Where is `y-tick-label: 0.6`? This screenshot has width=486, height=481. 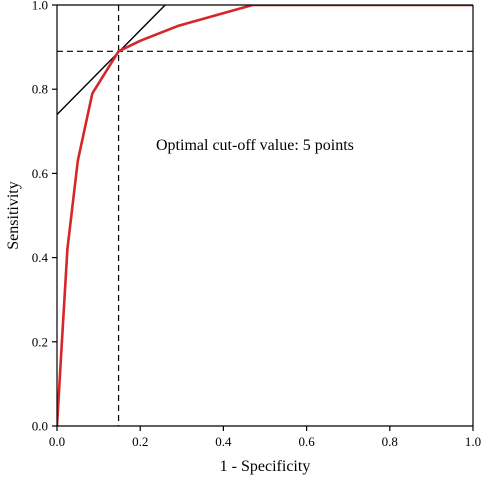
y-tick-label: 0.6 is located at coordinates (40, 173).